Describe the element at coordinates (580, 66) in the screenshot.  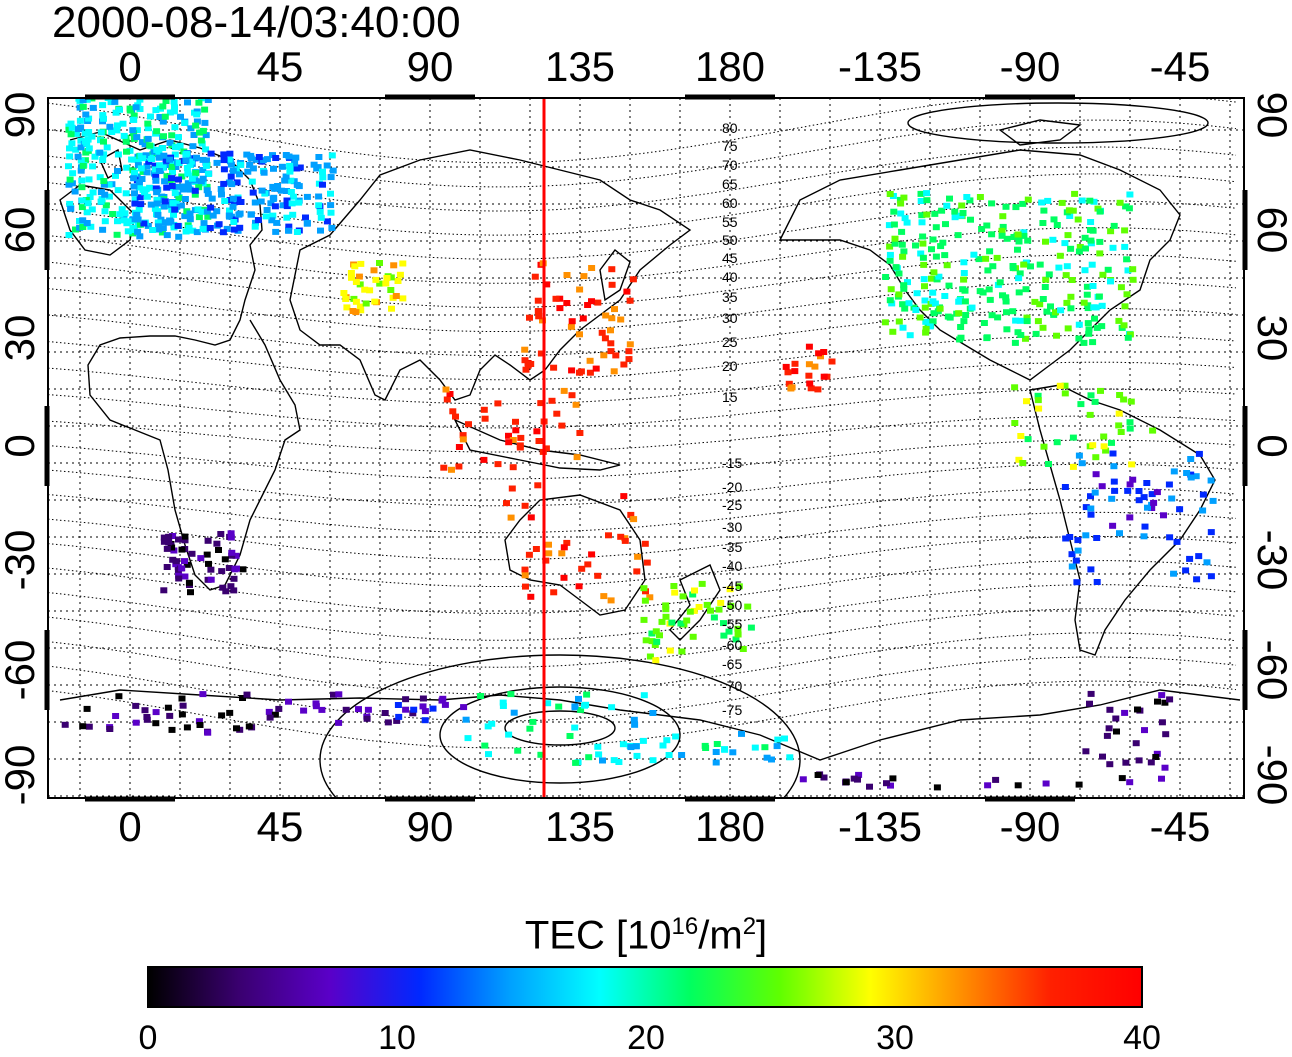
I see `top-lon-label: 135` at that location.